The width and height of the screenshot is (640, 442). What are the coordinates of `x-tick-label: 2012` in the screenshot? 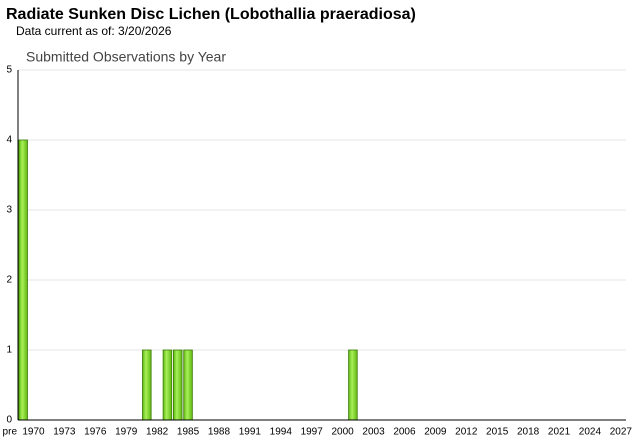 It's located at (466, 432).